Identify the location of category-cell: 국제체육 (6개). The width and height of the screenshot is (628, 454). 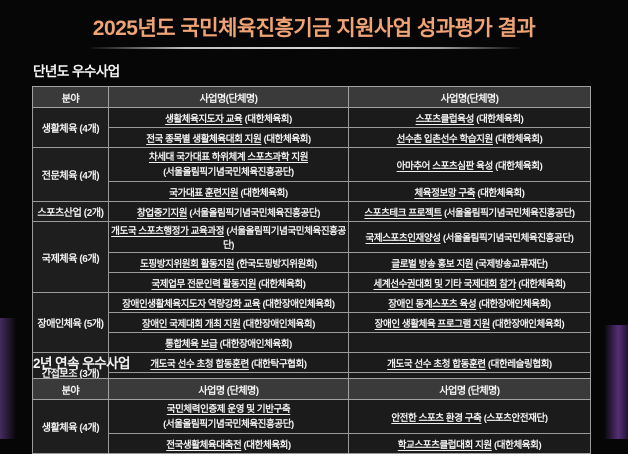
(70, 257).